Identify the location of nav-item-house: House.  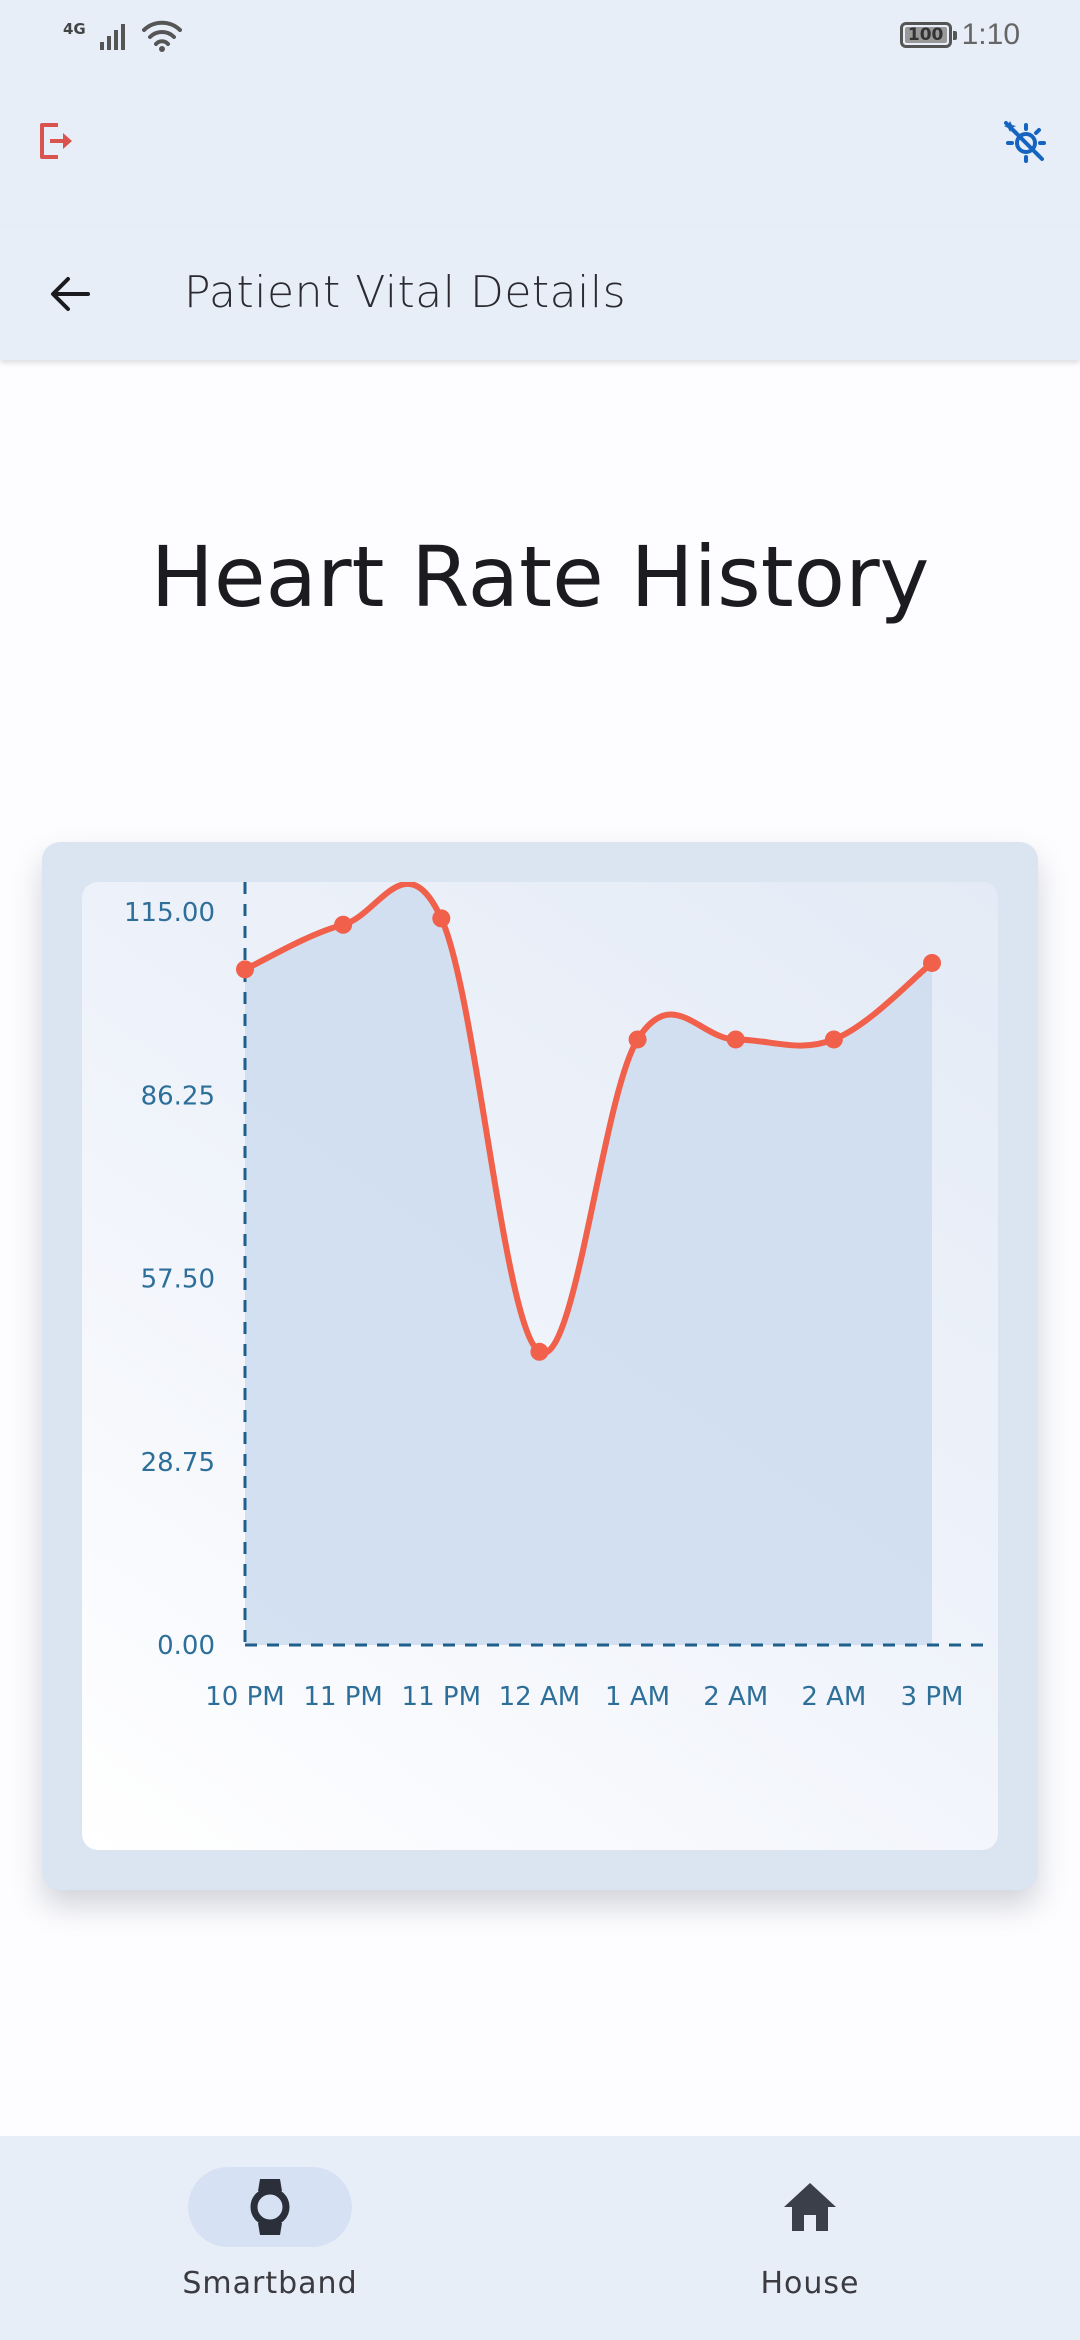
(810, 2238).